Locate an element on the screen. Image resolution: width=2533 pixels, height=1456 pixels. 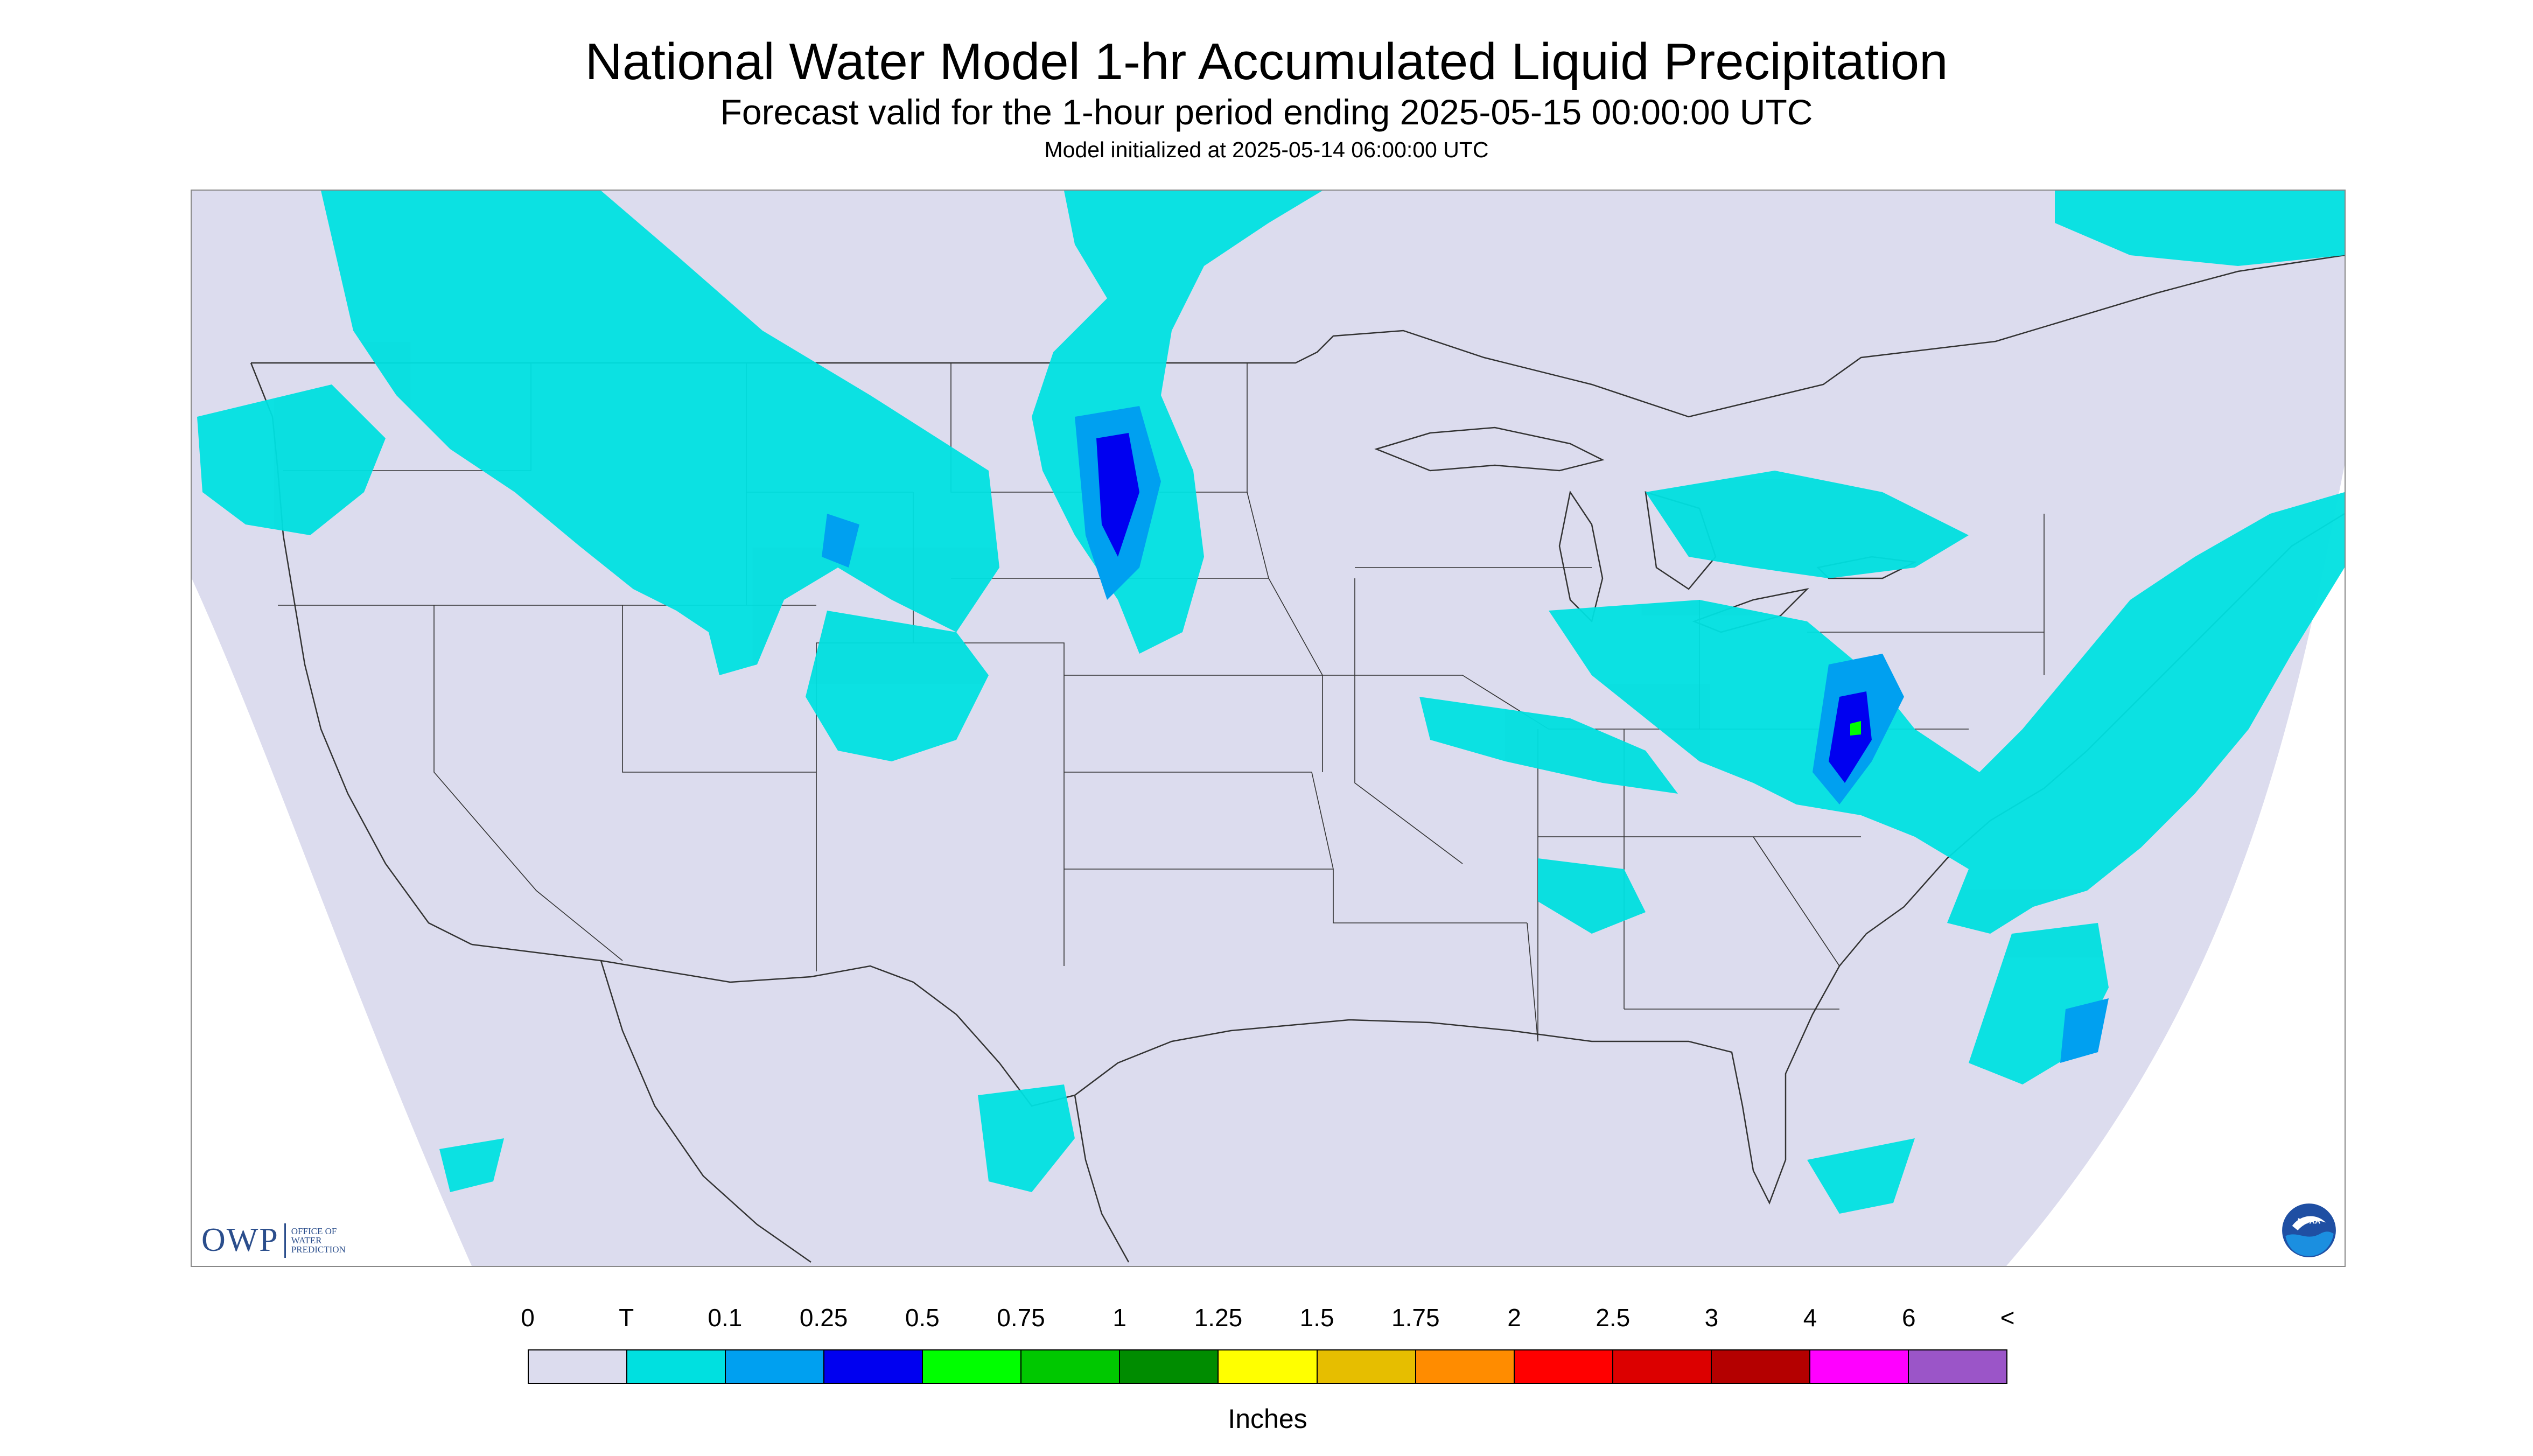
legend-units: Inches is located at coordinates (1267, 1419).